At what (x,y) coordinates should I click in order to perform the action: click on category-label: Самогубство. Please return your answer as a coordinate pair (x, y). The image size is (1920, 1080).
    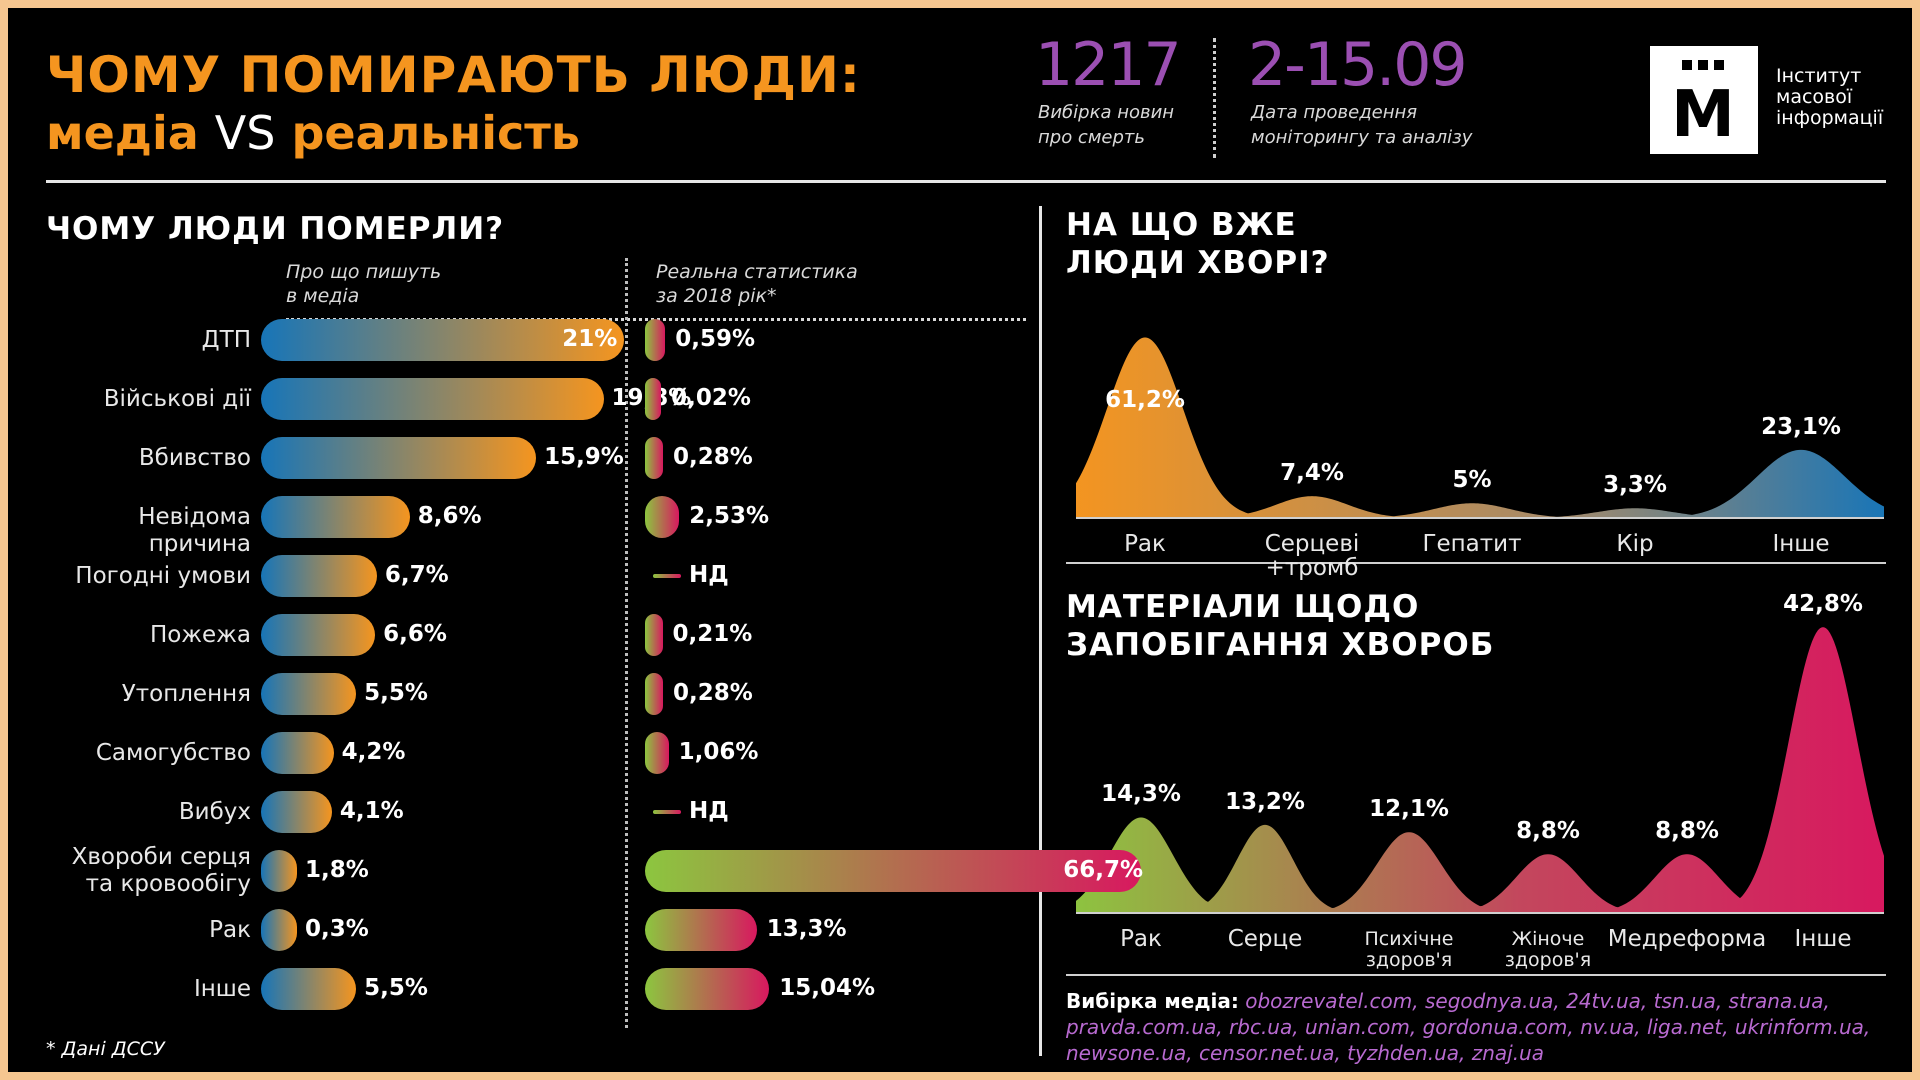
    Looking at the image, I should click on (173, 752).